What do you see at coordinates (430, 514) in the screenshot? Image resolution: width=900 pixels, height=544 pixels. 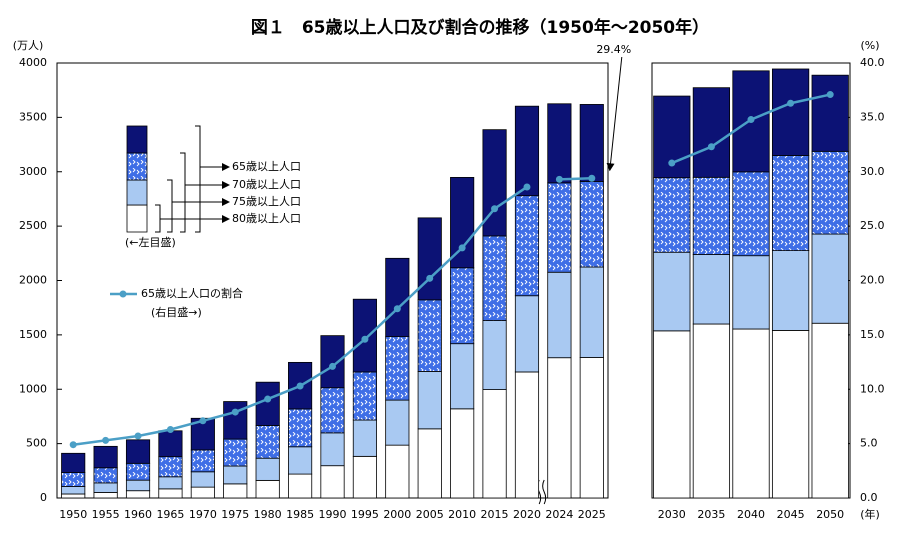 I see `x-tick-label: 2005` at bounding box center [430, 514].